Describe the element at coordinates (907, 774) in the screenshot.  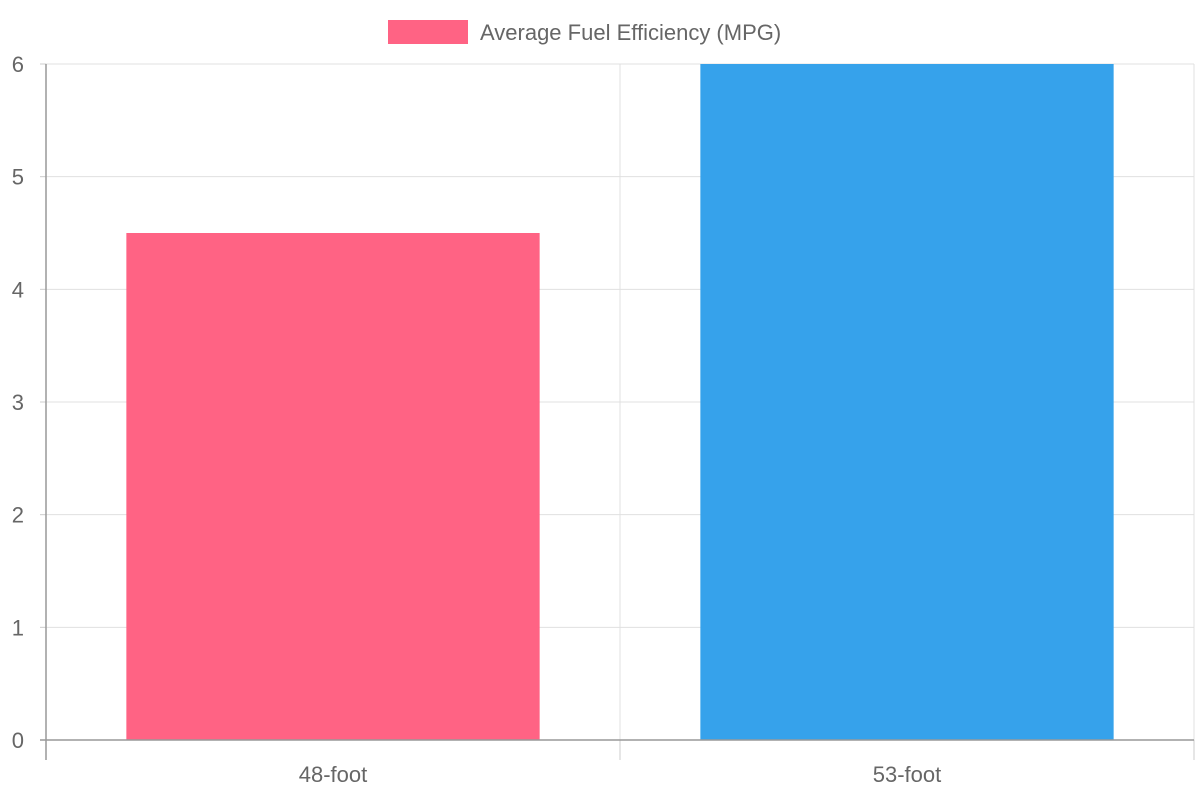
I see `x-tick-label: 53-foot` at that location.